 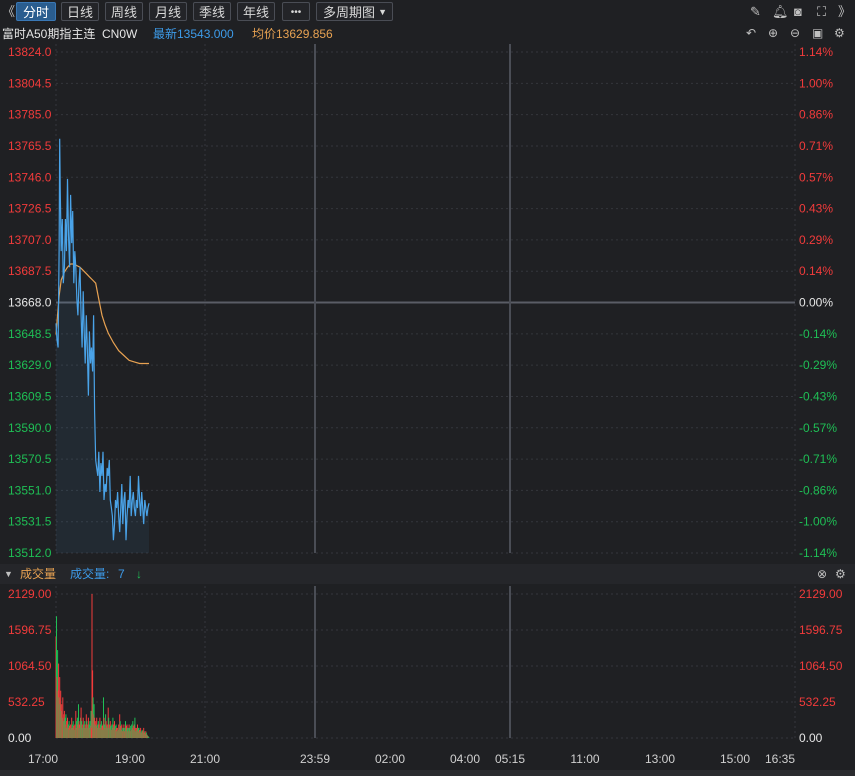 I want to click on volume-title: 成交量, so click(x=38, y=574).